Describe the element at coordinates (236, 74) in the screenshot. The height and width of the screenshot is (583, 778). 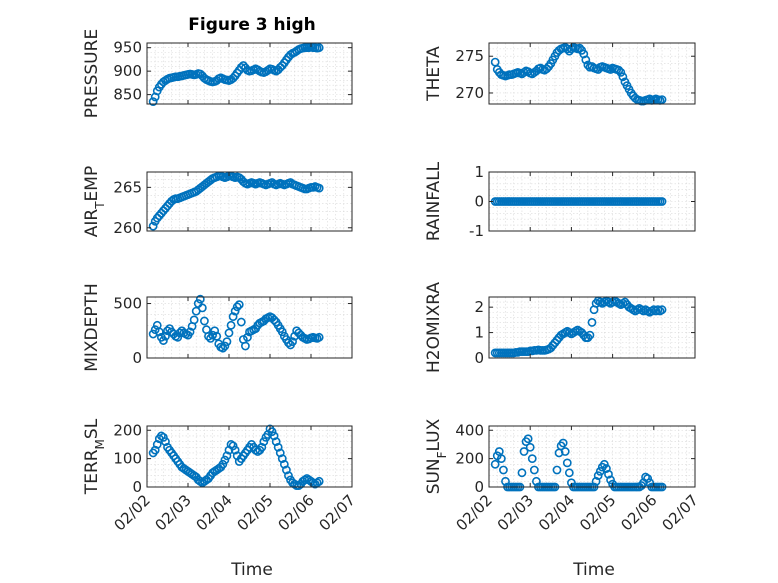
I see `series-pressure` at that location.